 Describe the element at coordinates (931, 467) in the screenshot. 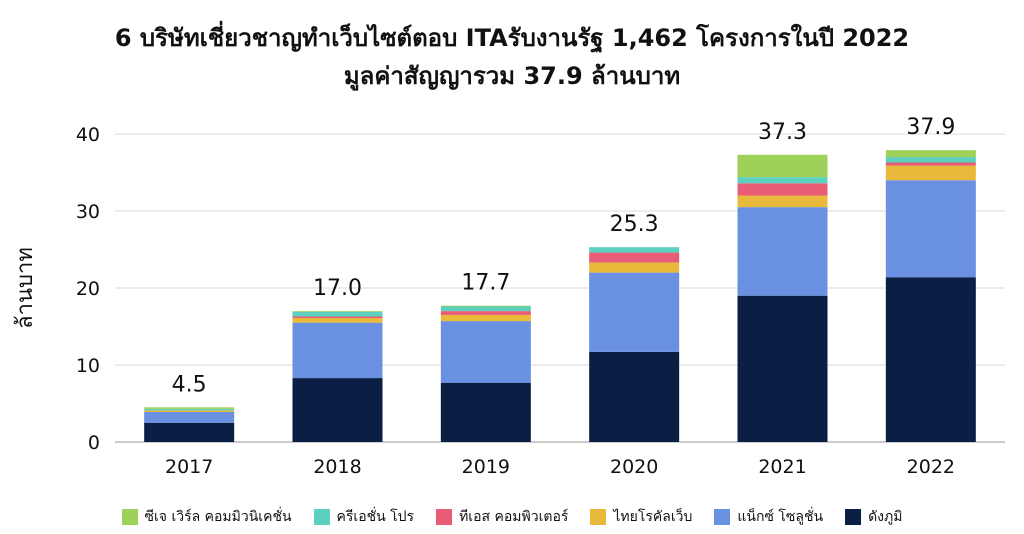

I see `x-tick-label: 2022` at that location.